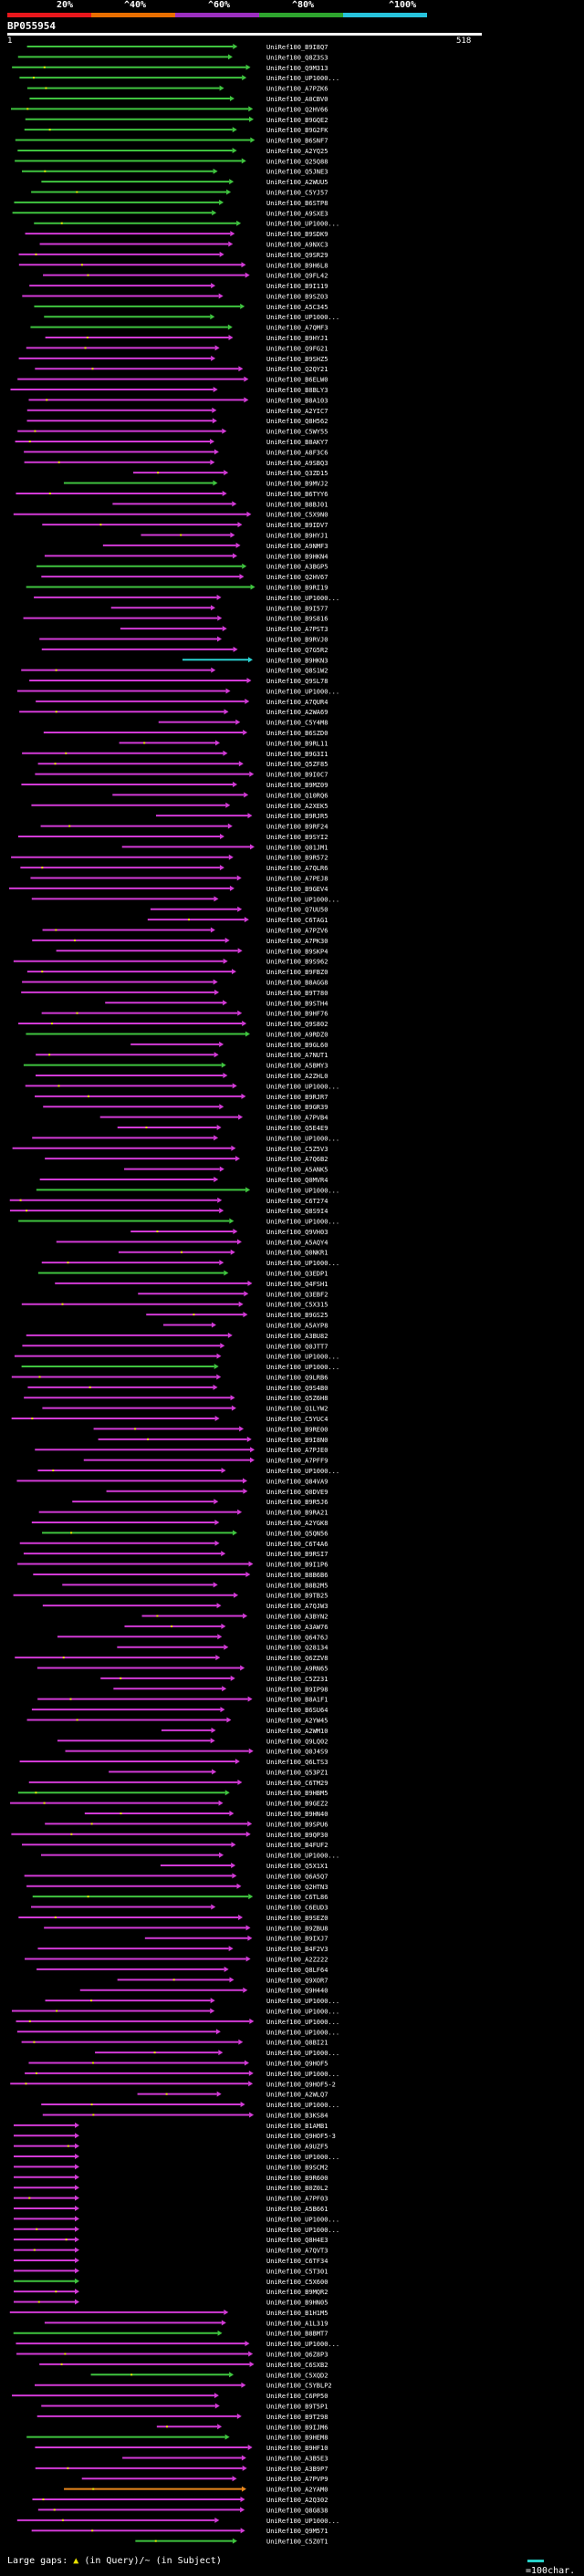 Image resolution: width=584 pixels, height=2576 pixels. What do you see at coordinates (297, 1128) in the screenshot?
I see `hit-label: UniRef100_Q5E4E9` at bounding box center [297, 1128].